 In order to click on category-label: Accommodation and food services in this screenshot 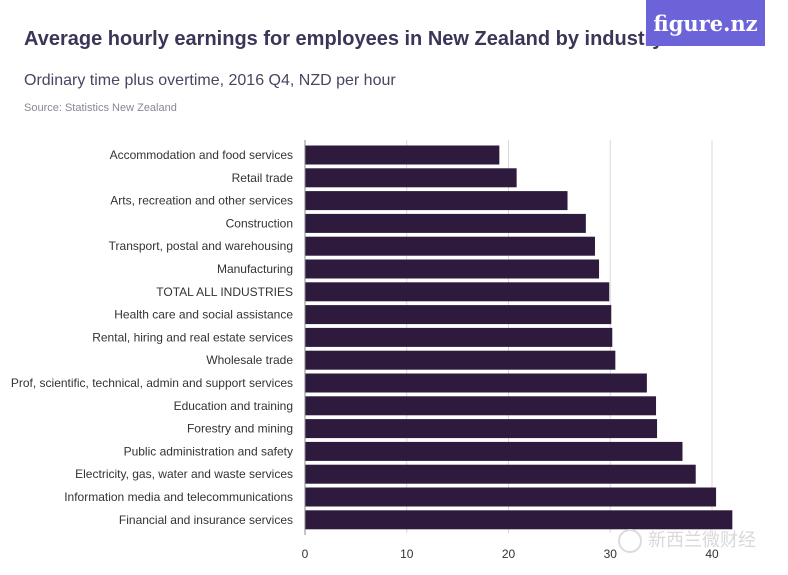, I will do `click(201, 155)`.